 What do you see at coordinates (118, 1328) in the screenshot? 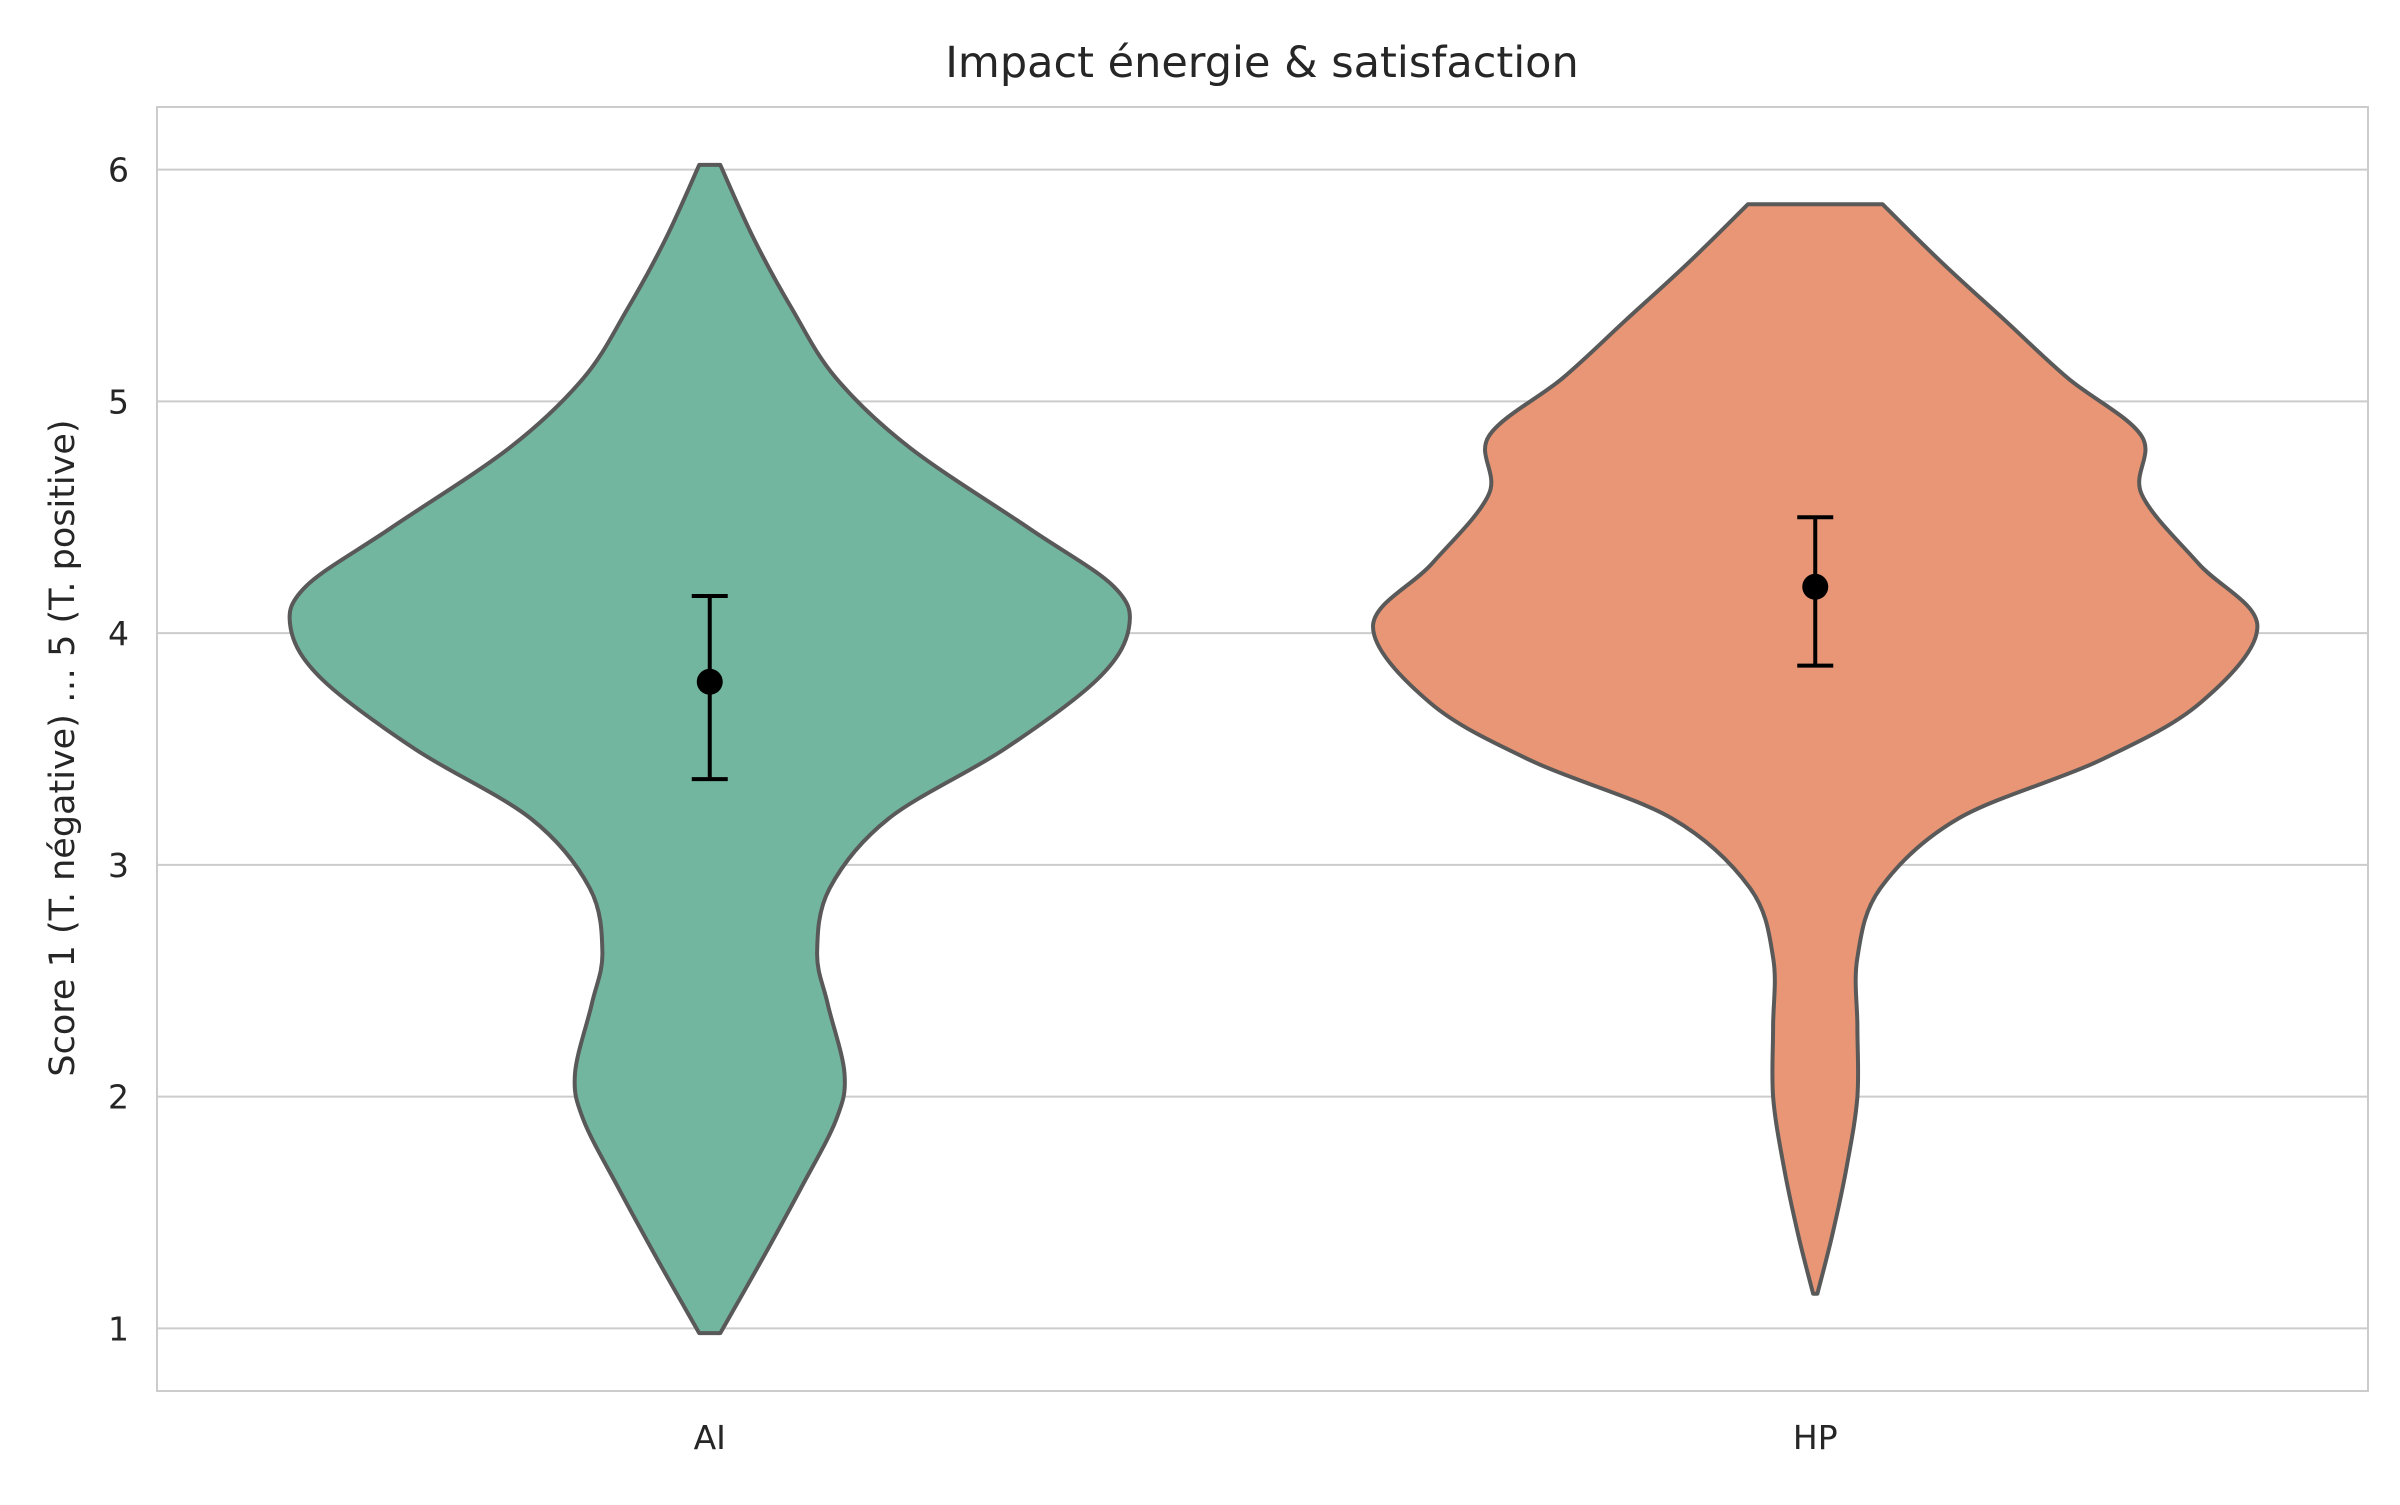
I see `y-tick-label: 1` at bounding box center [118, 1328].